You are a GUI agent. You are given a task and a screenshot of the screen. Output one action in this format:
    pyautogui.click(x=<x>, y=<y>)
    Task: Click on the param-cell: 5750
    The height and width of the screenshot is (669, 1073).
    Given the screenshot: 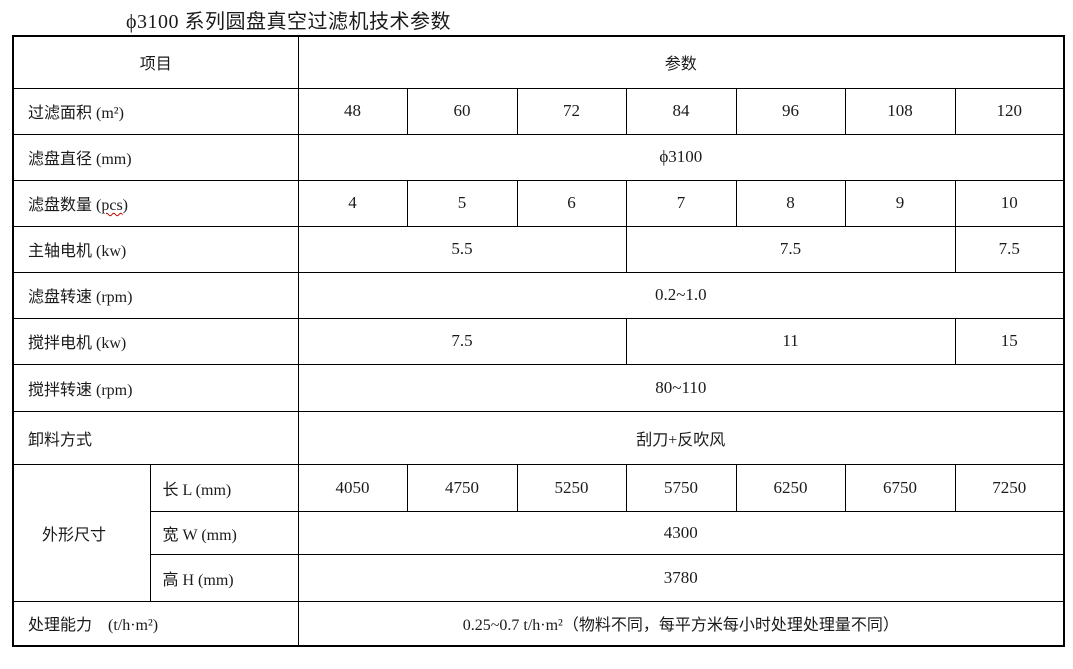 What is the action you would take?
    pyautogui.click(x=681, y=487)
    